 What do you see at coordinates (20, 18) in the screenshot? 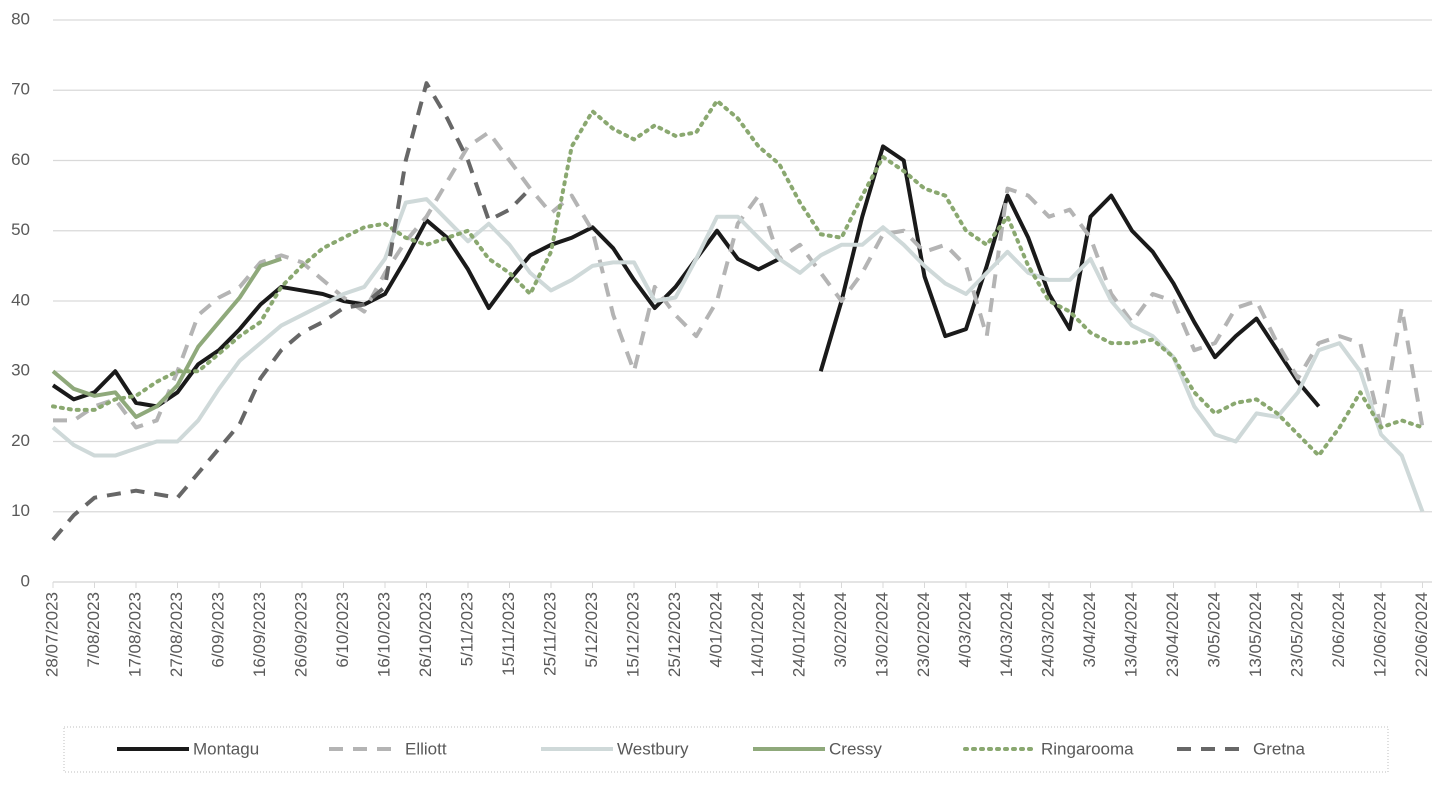
I see `y-tick-label: 80` at bounding box center [20, 18].